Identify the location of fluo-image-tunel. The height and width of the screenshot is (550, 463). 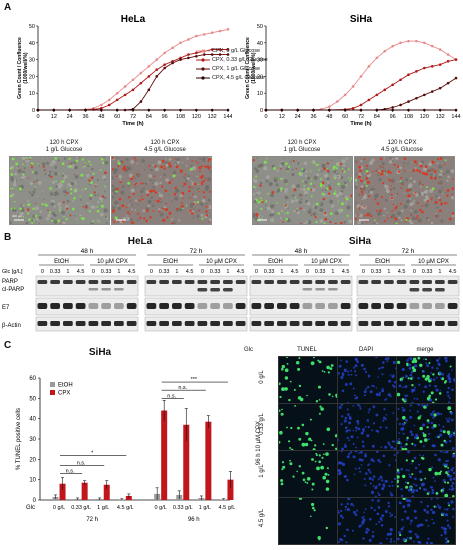
(308, 521).